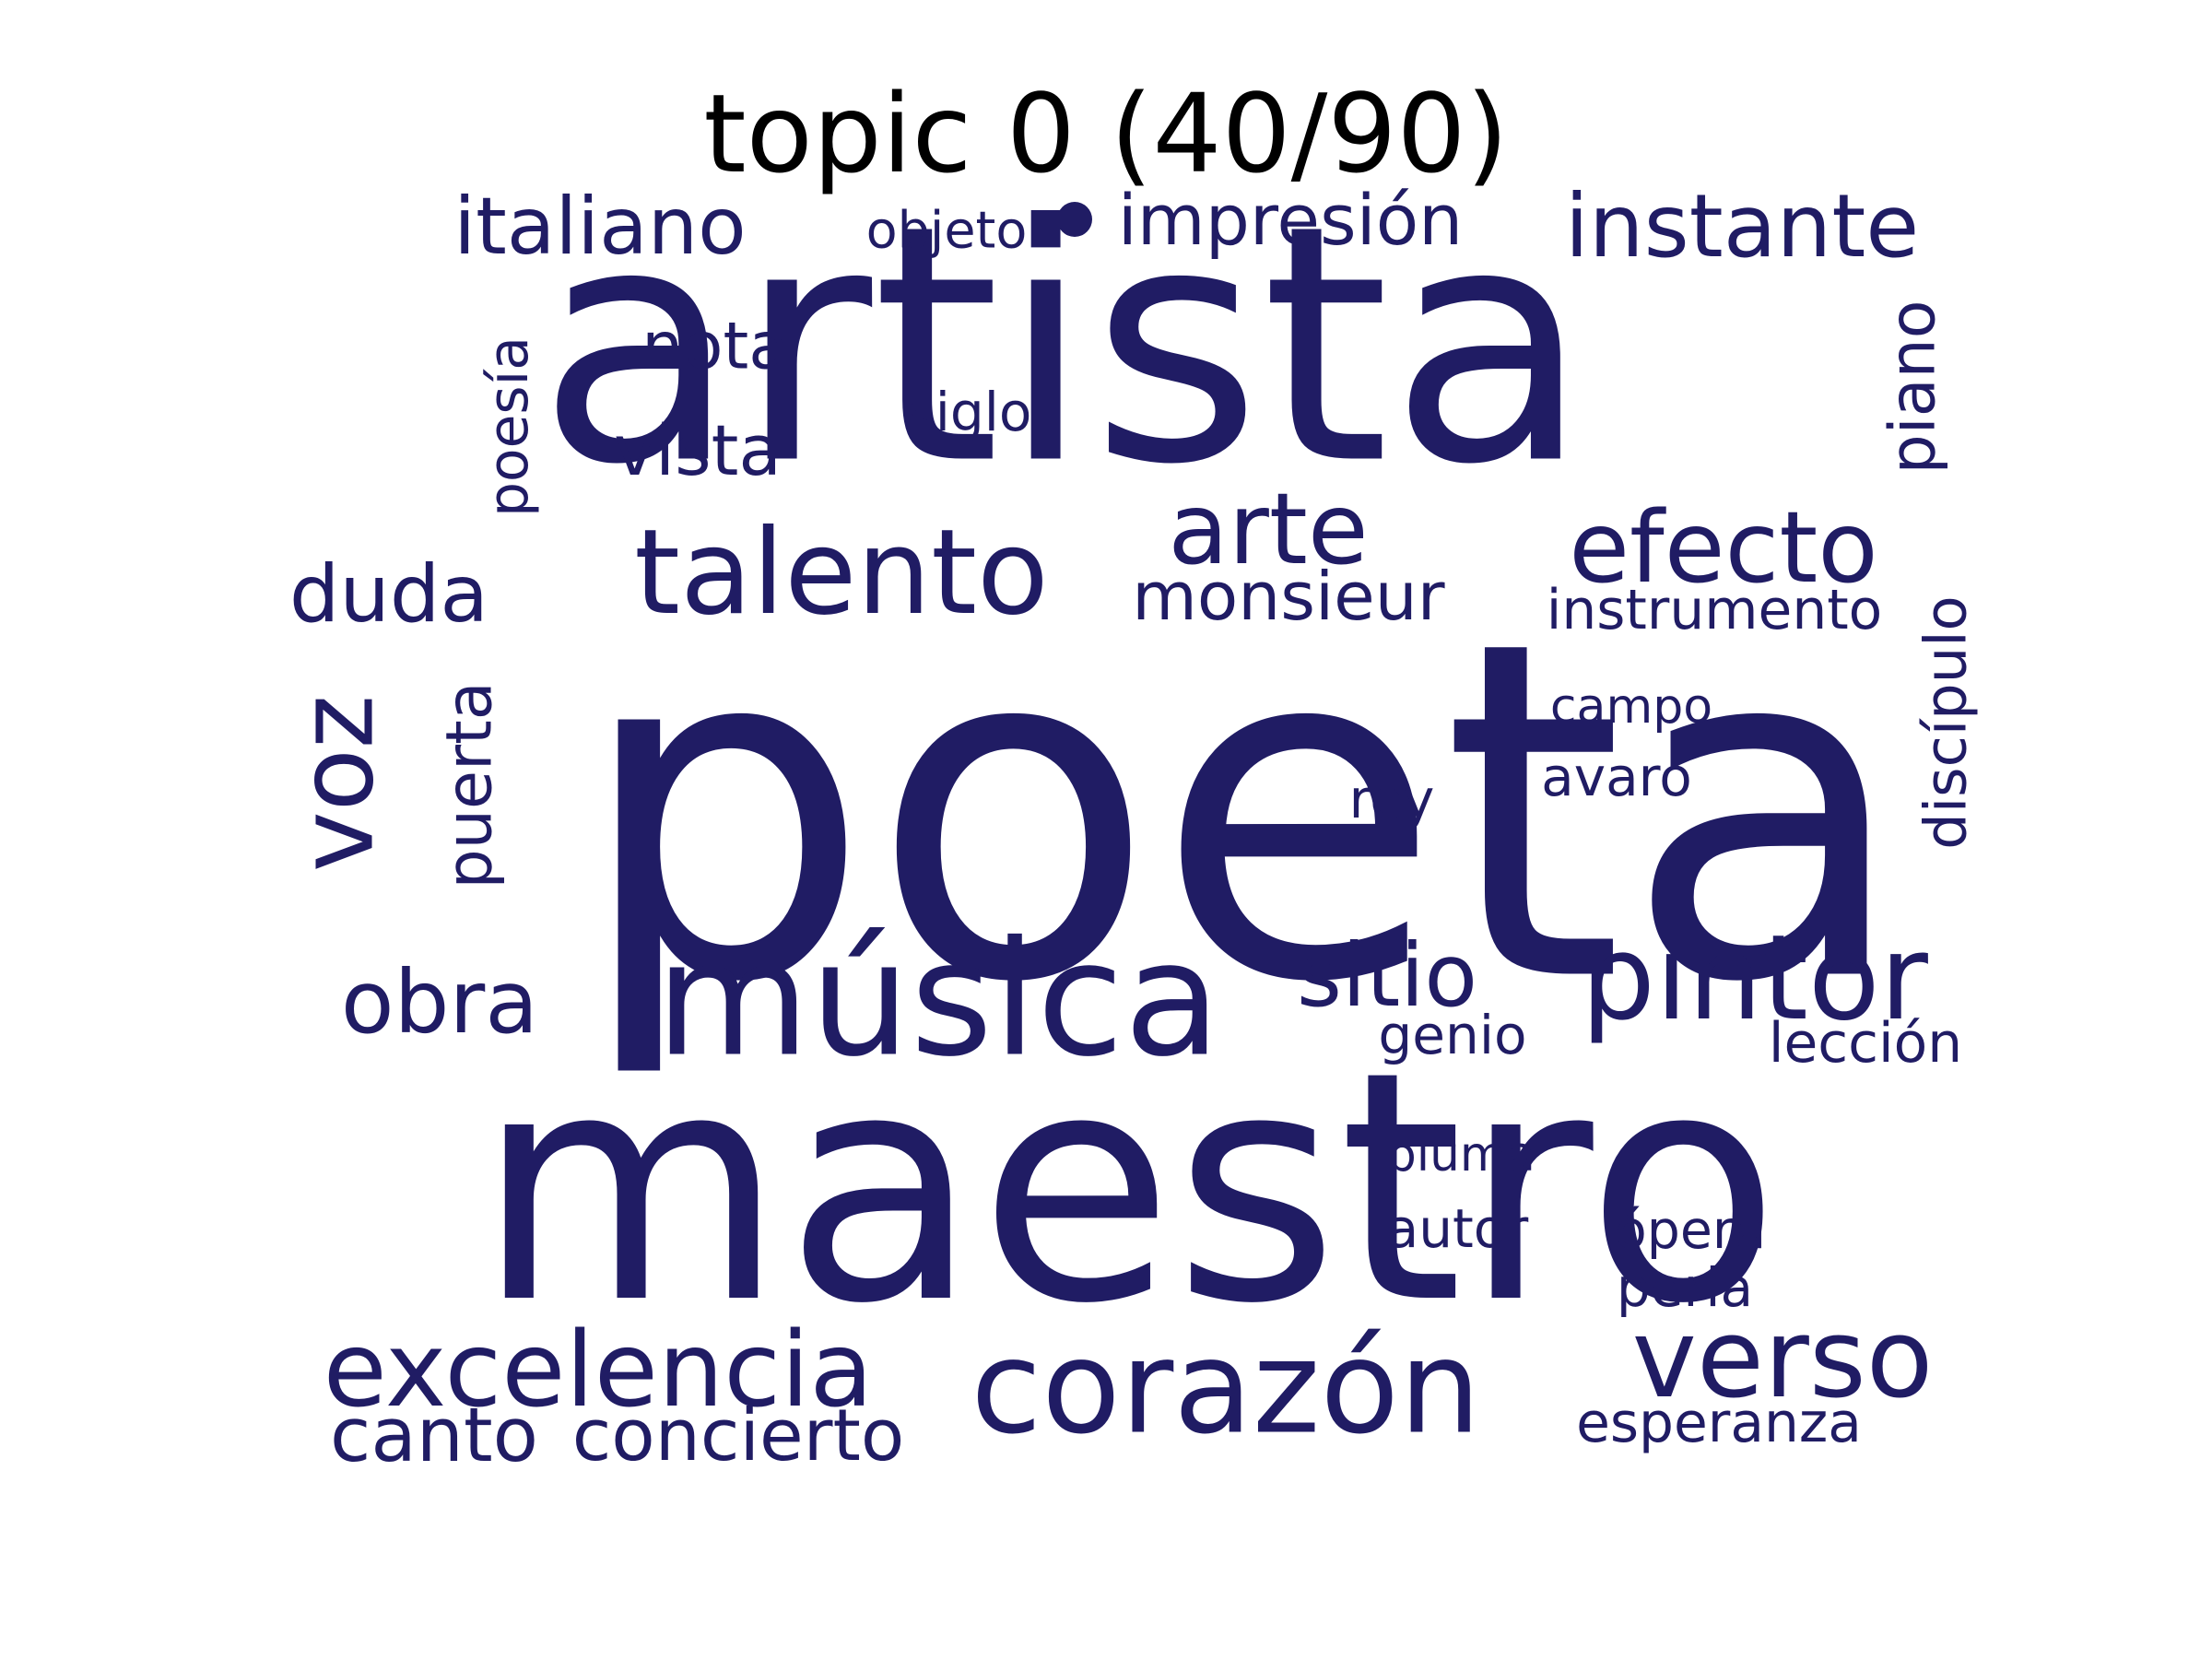 Image resolution: width=2212 pixels, height=1659 pixels. What do you see at coordinates (1457, 1228) in the screenshot?
I see `word-autor: autor` at bounding box center [1457, 1228].